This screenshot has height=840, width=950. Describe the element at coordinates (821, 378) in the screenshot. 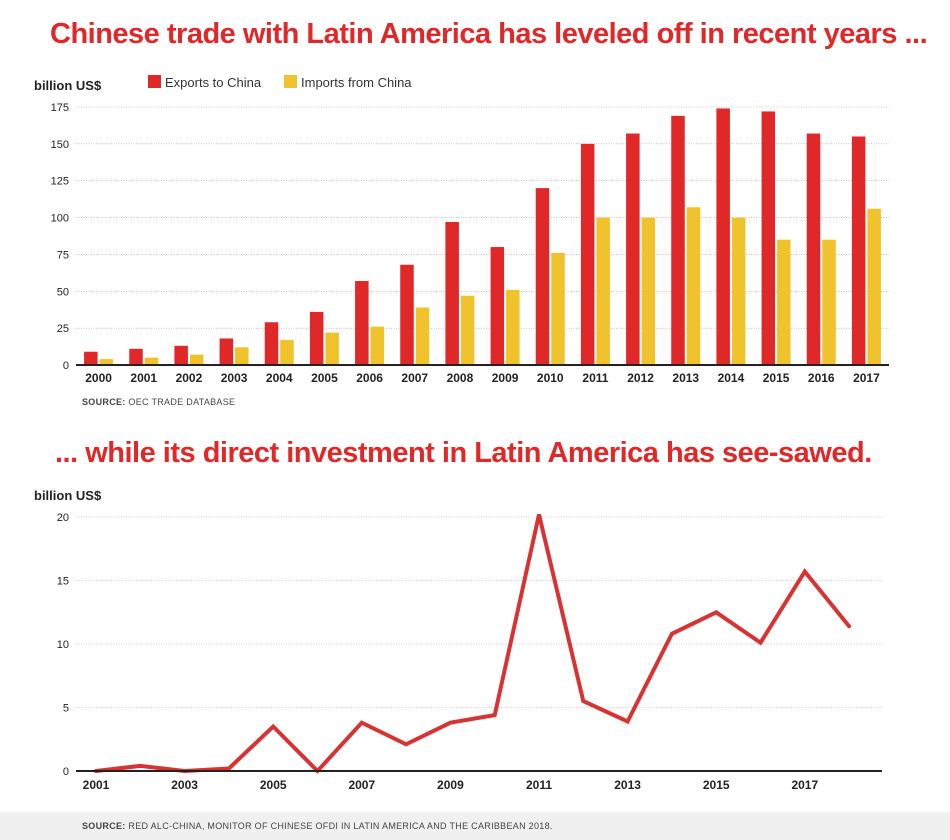

I see `x-tick-label: 2016` at that location.